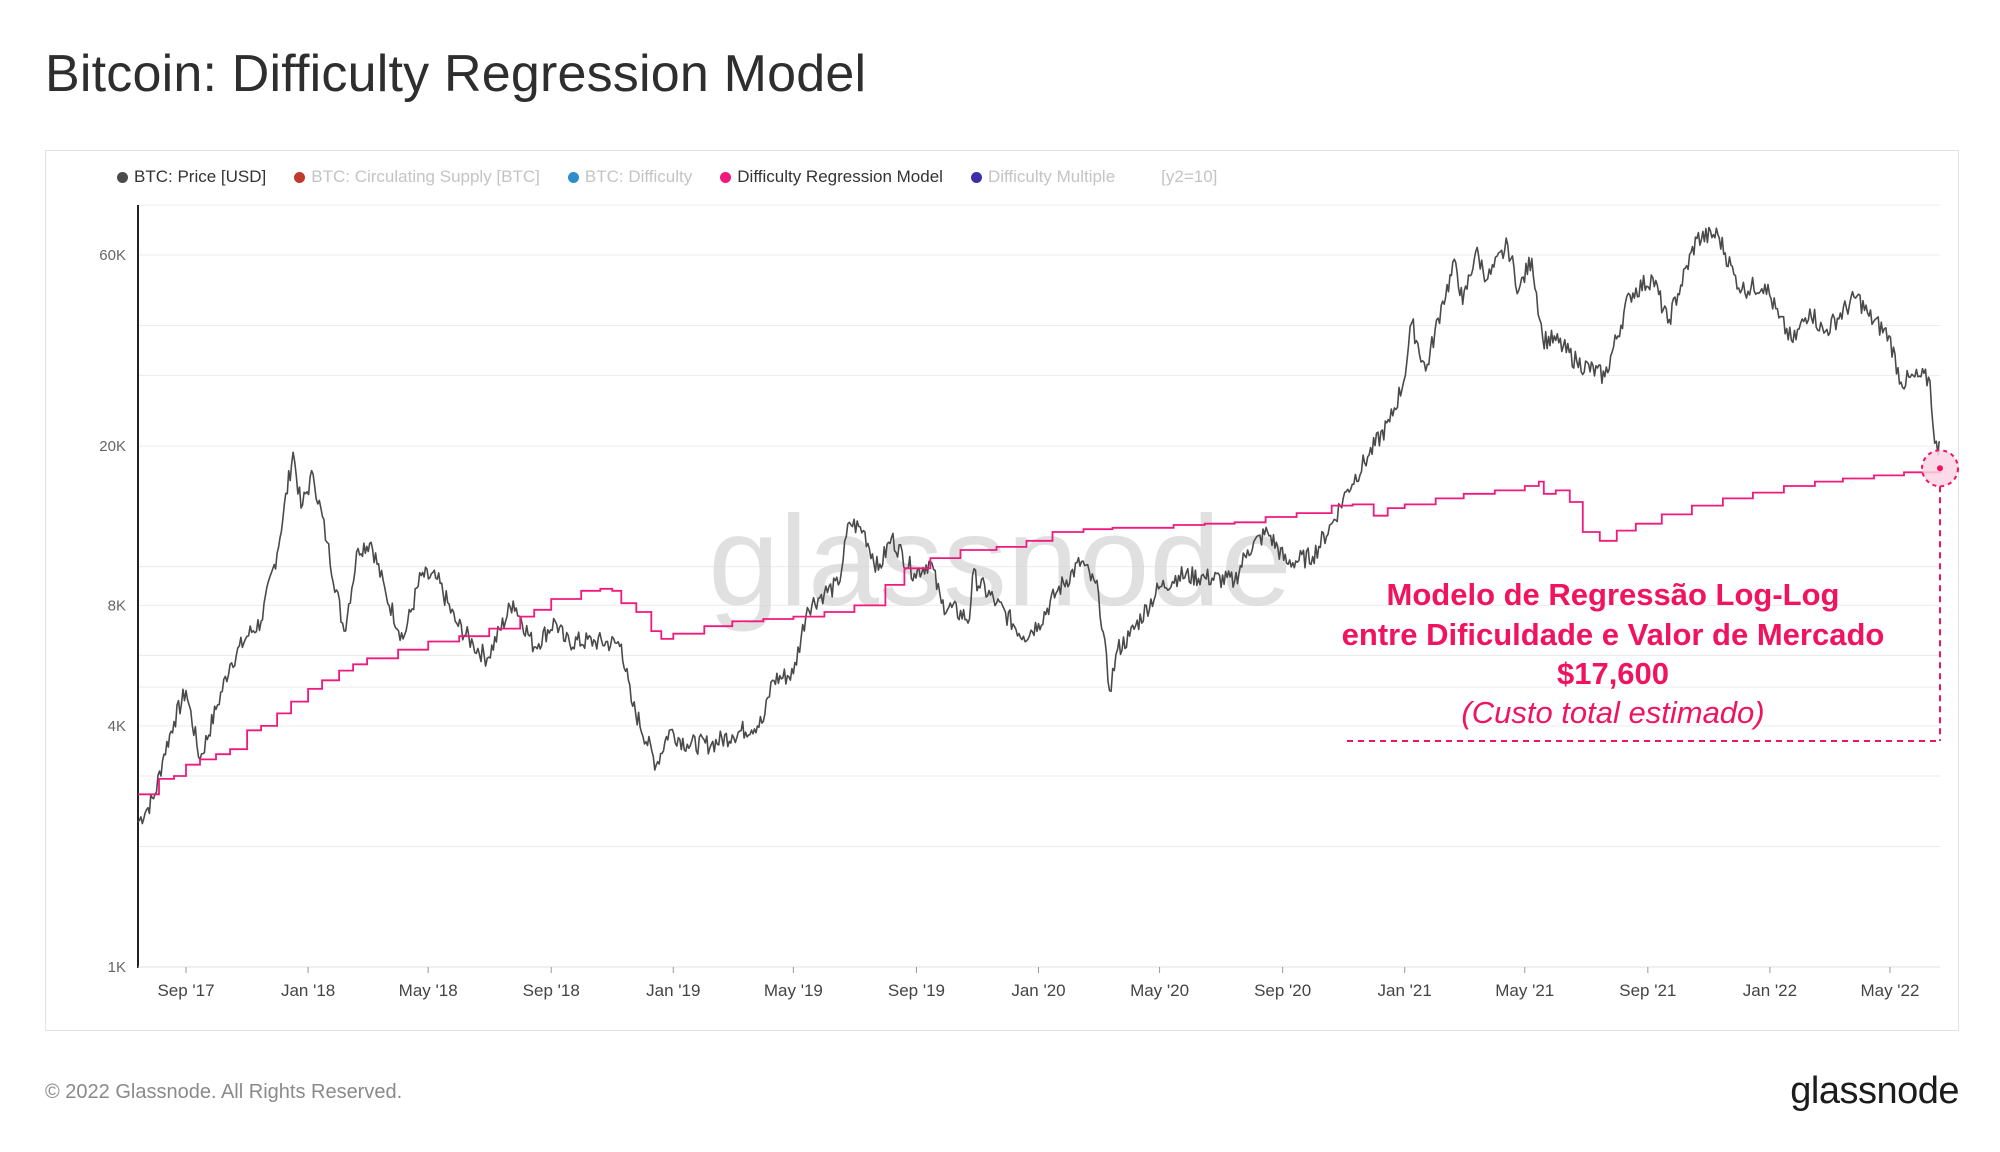 This screenshot has height=1152, width=2000. Describe the element at coordinates (425, 176) in the screenshot. I see `legend-label: BTC: Circulating Supply [BTC]` at that location.